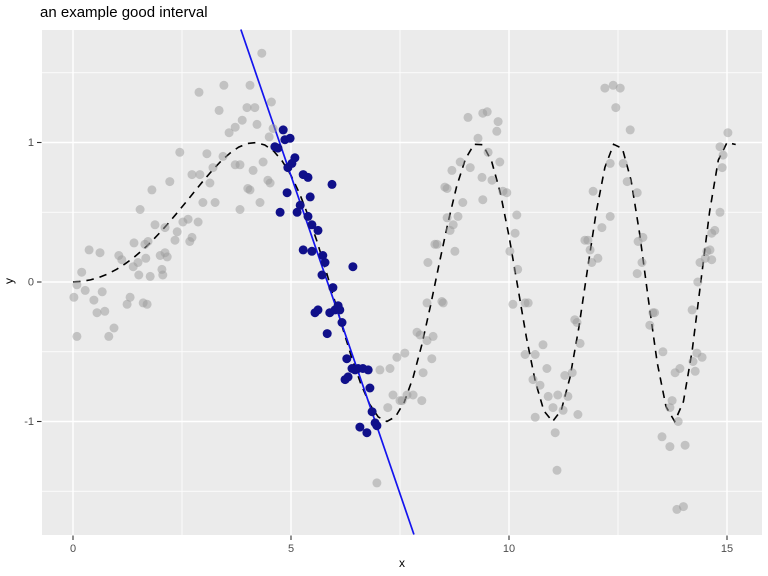  What do you see at coordinates (31, 283) in the screenshot?
I see `y-tick-label: 0` at bounding box center [31, 283].